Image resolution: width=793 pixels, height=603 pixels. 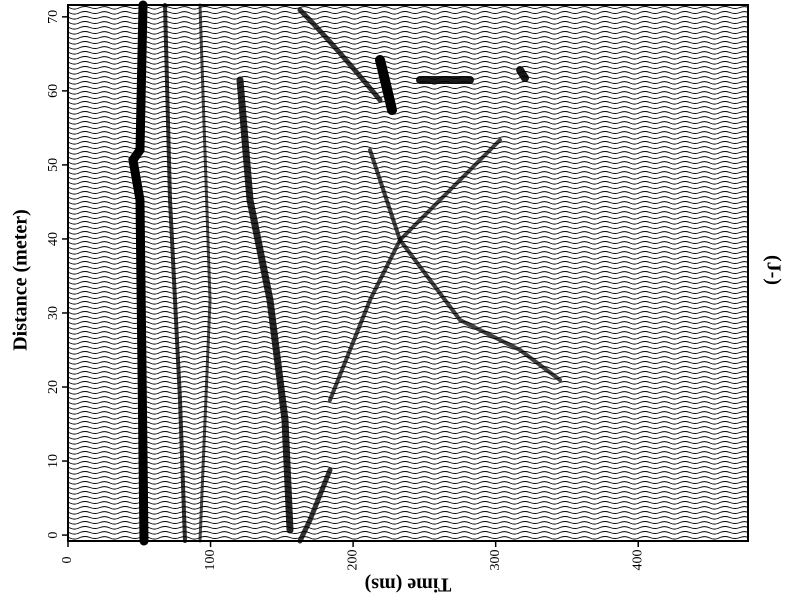 What do you see at coordinates (21, 280) in the screenshot?
I see `y-axis-title: Distance (meter)` at bounding box center [21, 280].